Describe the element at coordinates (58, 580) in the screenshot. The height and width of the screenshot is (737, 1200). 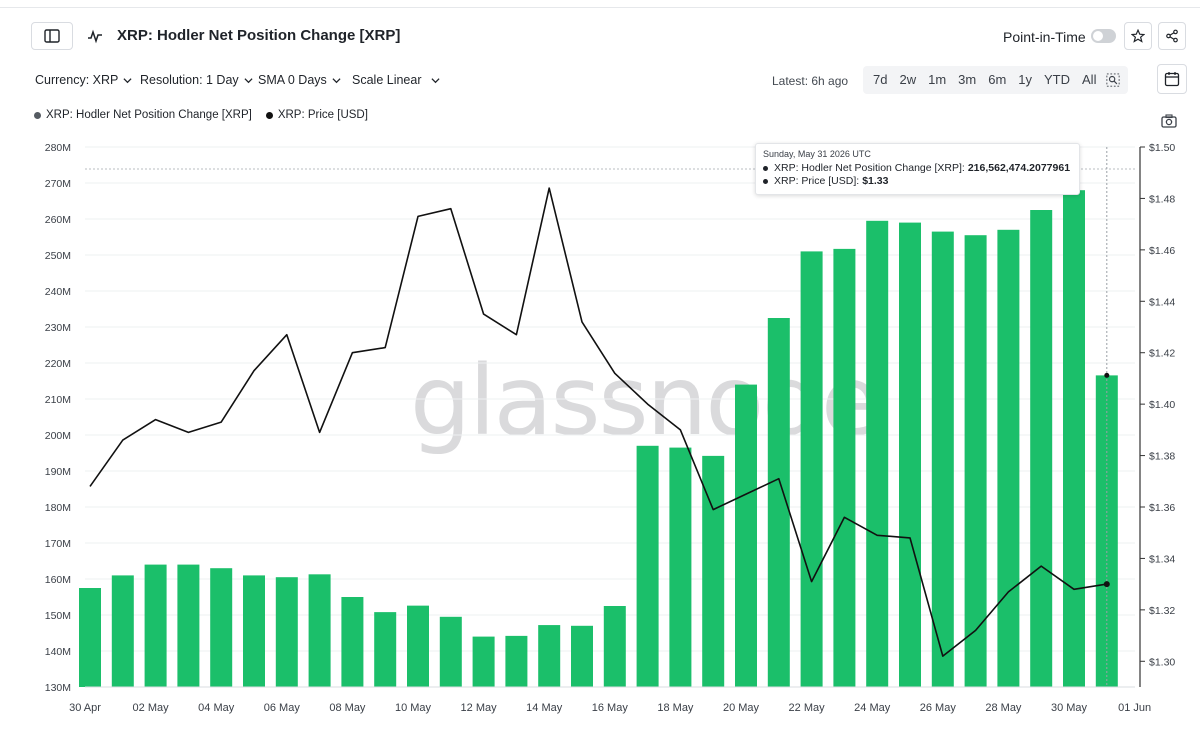
I see `y-left-tick-label: 160M` at that location.